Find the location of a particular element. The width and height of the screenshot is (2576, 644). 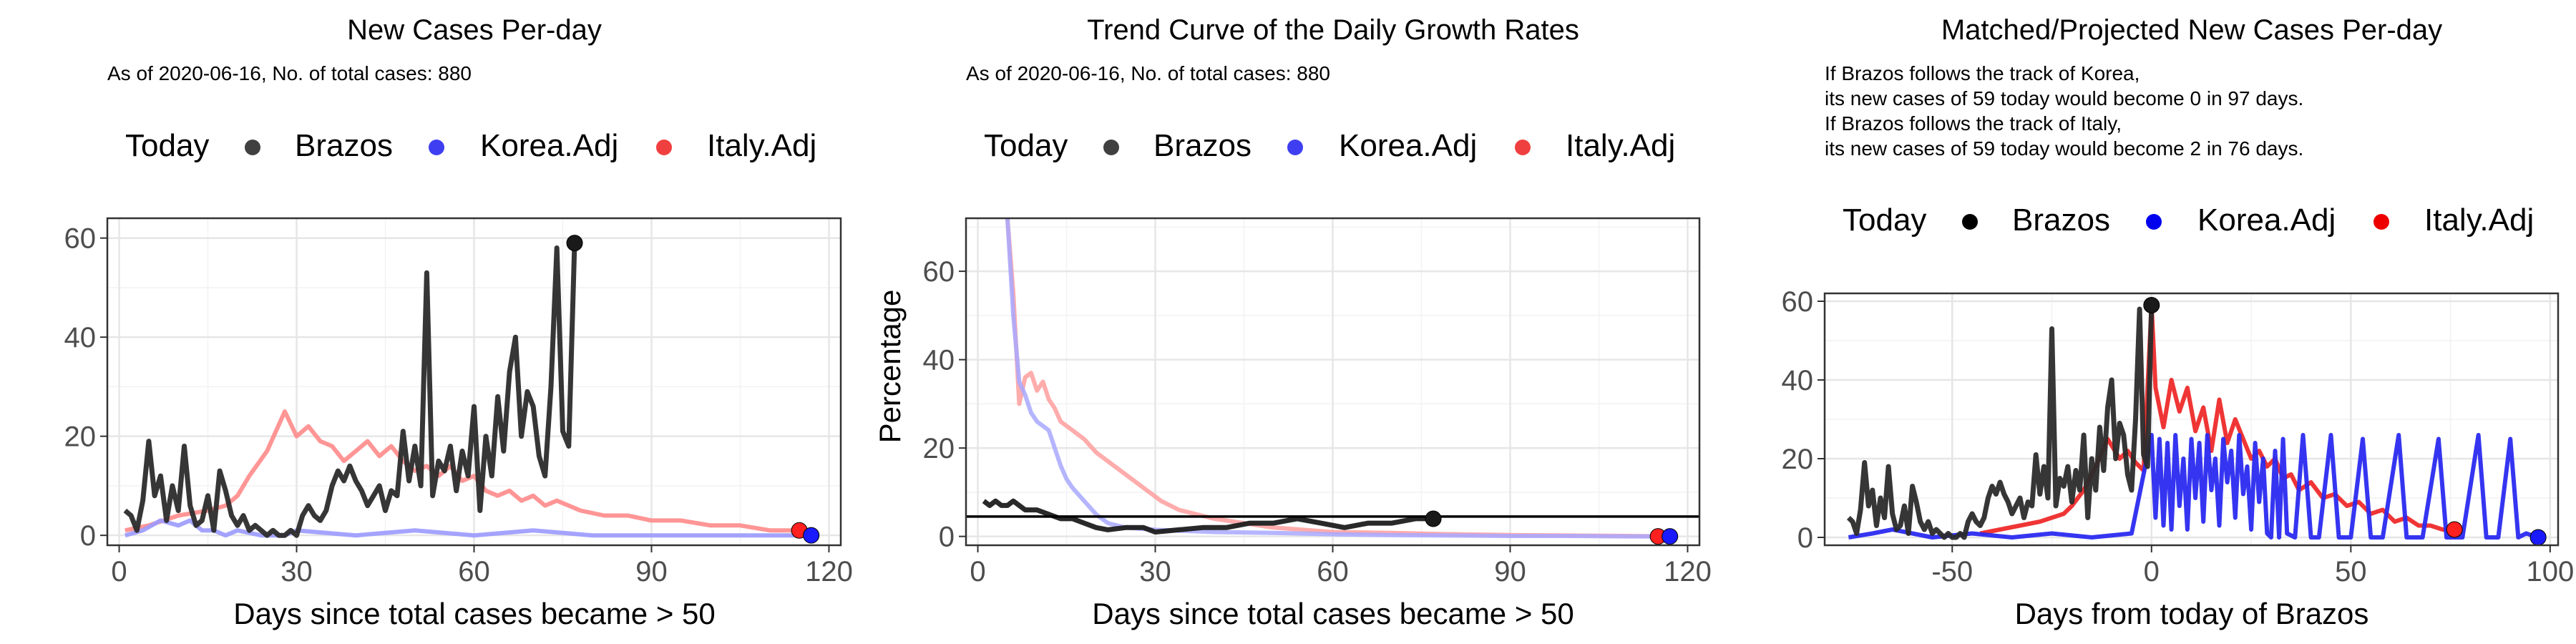

y-axis-label: Percentage is located at coordinates (890, 367).